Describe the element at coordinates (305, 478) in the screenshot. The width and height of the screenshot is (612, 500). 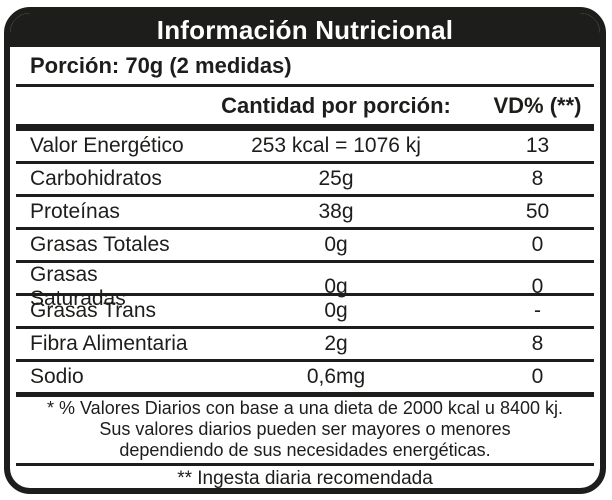
I see `intake-footnote: ** Ingesta diaria recomendada` at that location.